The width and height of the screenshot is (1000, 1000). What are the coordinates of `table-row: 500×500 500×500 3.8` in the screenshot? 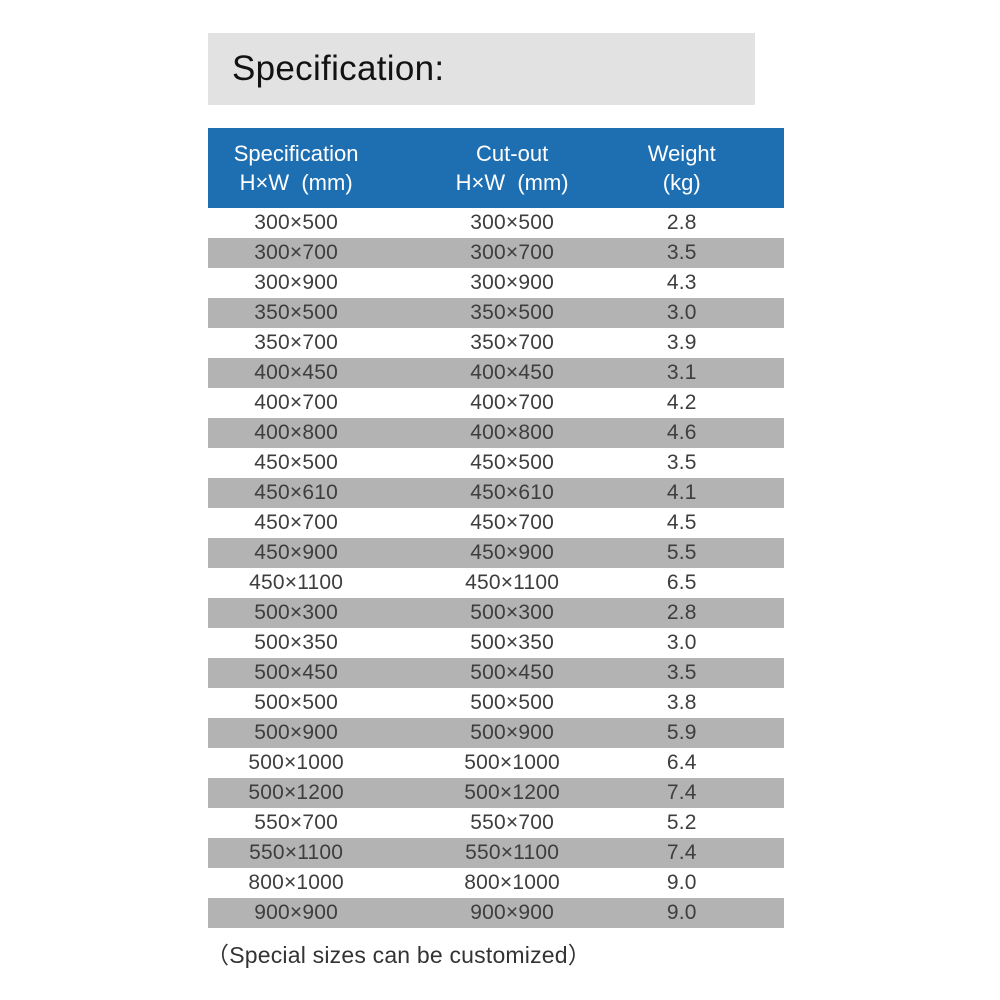 It's located at (496, 703).